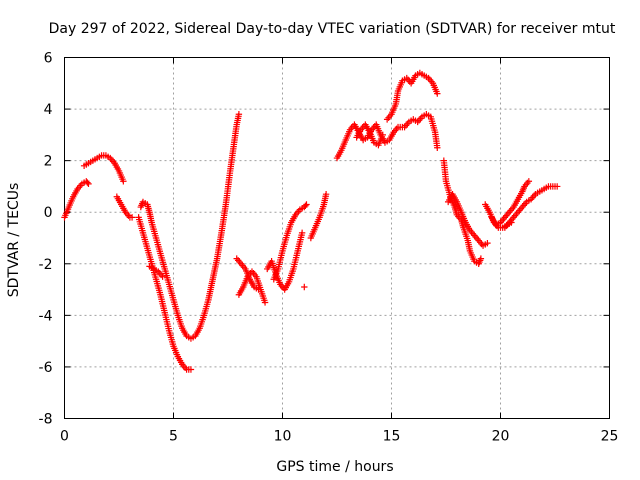 The image size is (640, 480). Describe the element at coordinates (46, 420) in the screenshot. I see `y-tick-label: -8` at that location.